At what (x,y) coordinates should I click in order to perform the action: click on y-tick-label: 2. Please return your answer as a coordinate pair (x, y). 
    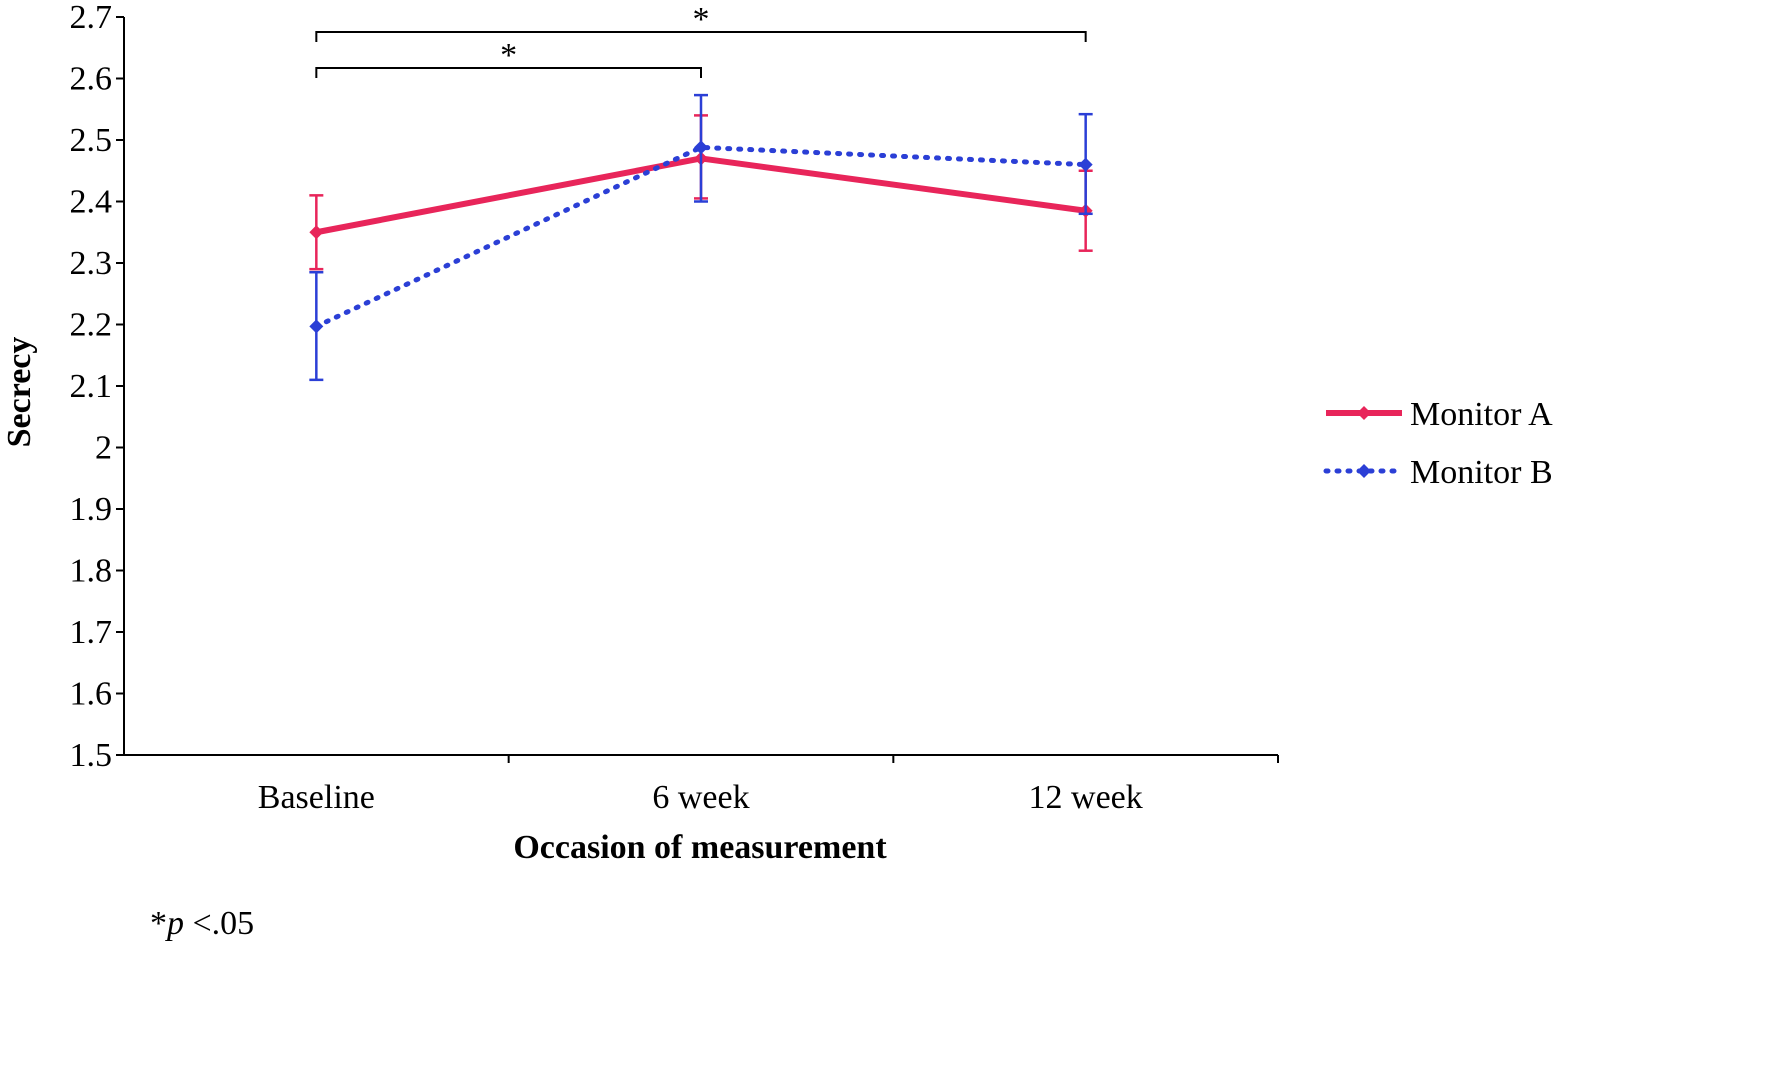
    Looking at the image, I should click on (103, 448).